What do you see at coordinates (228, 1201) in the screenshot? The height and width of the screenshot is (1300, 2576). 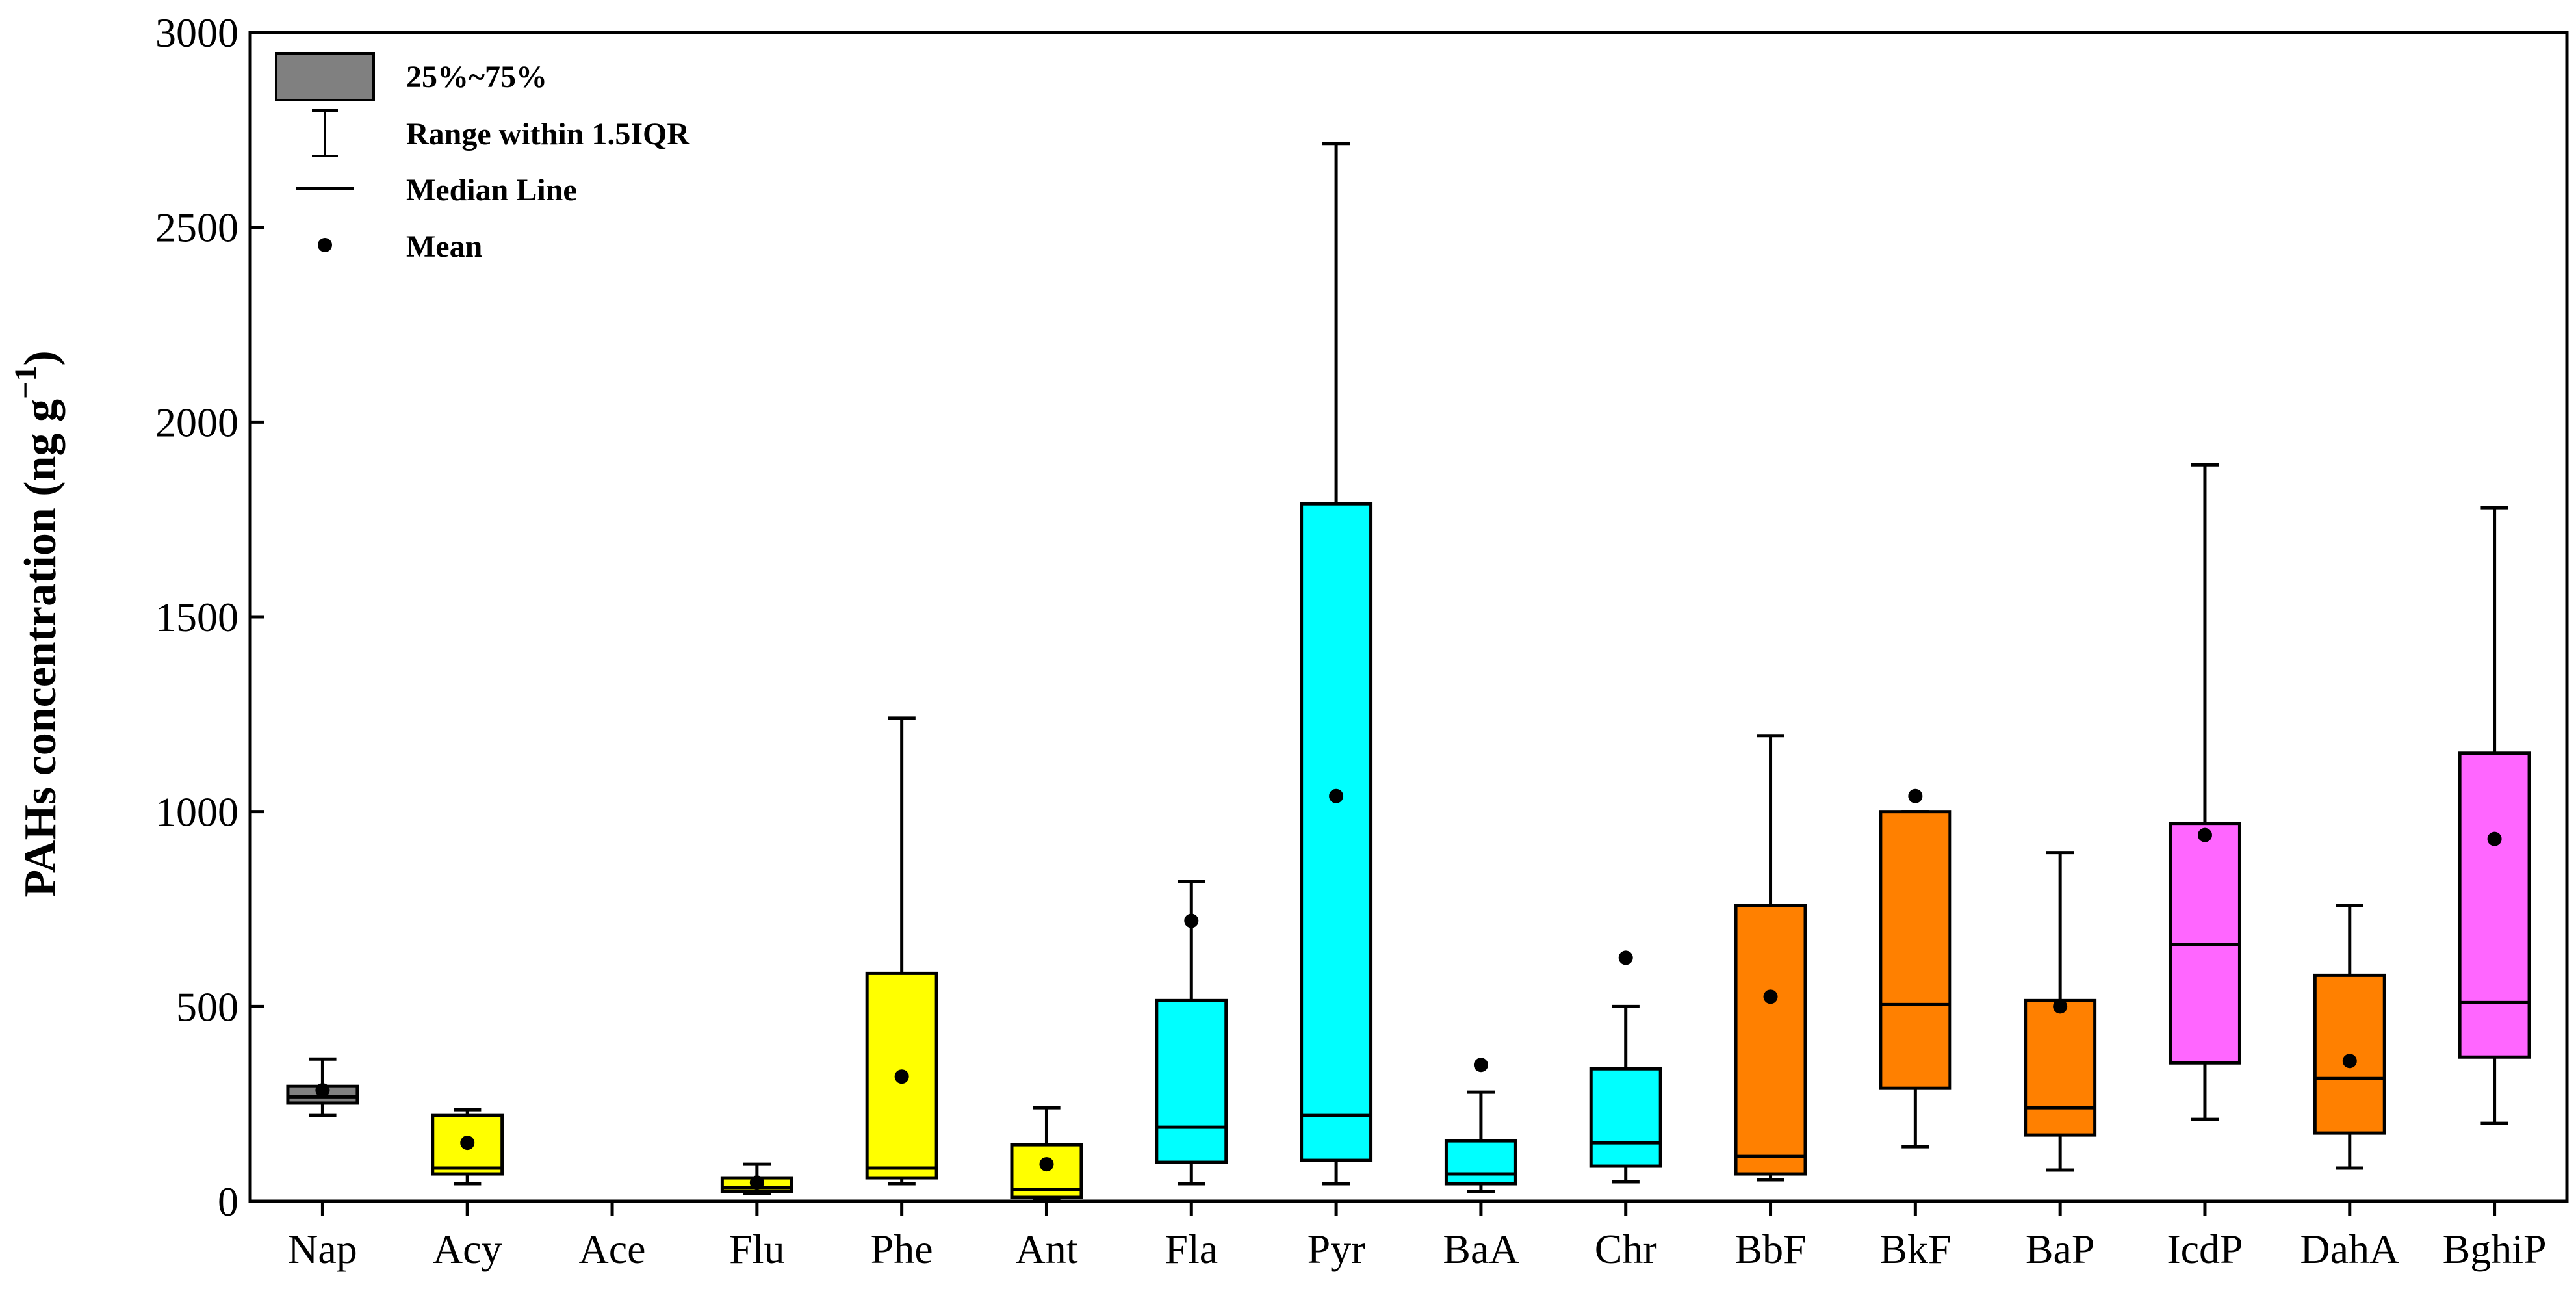 I see `y-tick-label: 0` at bounding box center [228, 1201].